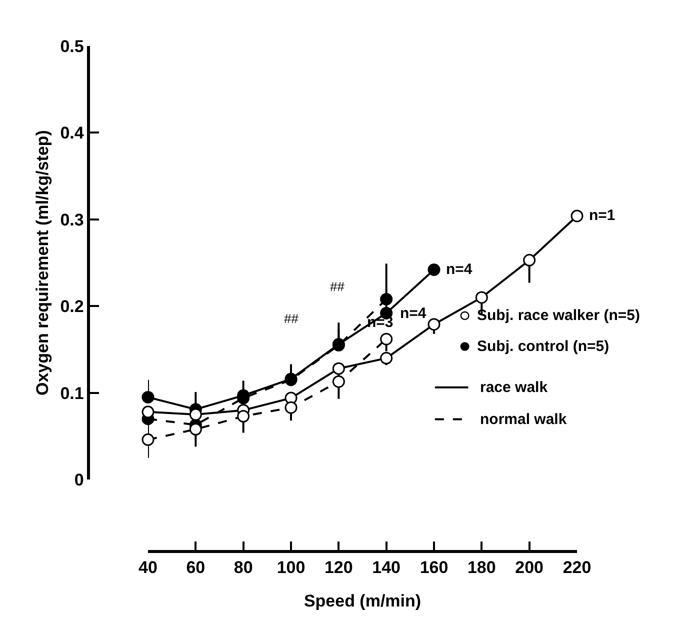 This screenshot has width=688, height=619. I want to click on x-tick-label: 40, so click(148, 568).